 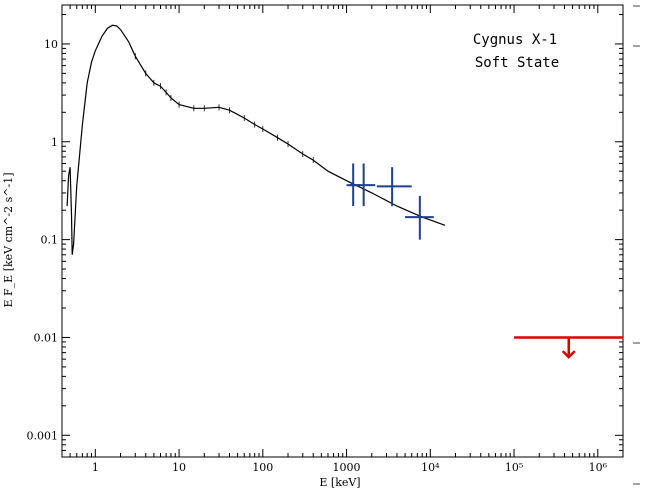 I want to click on y-tick-label: 10, so click(x=51, y=44).